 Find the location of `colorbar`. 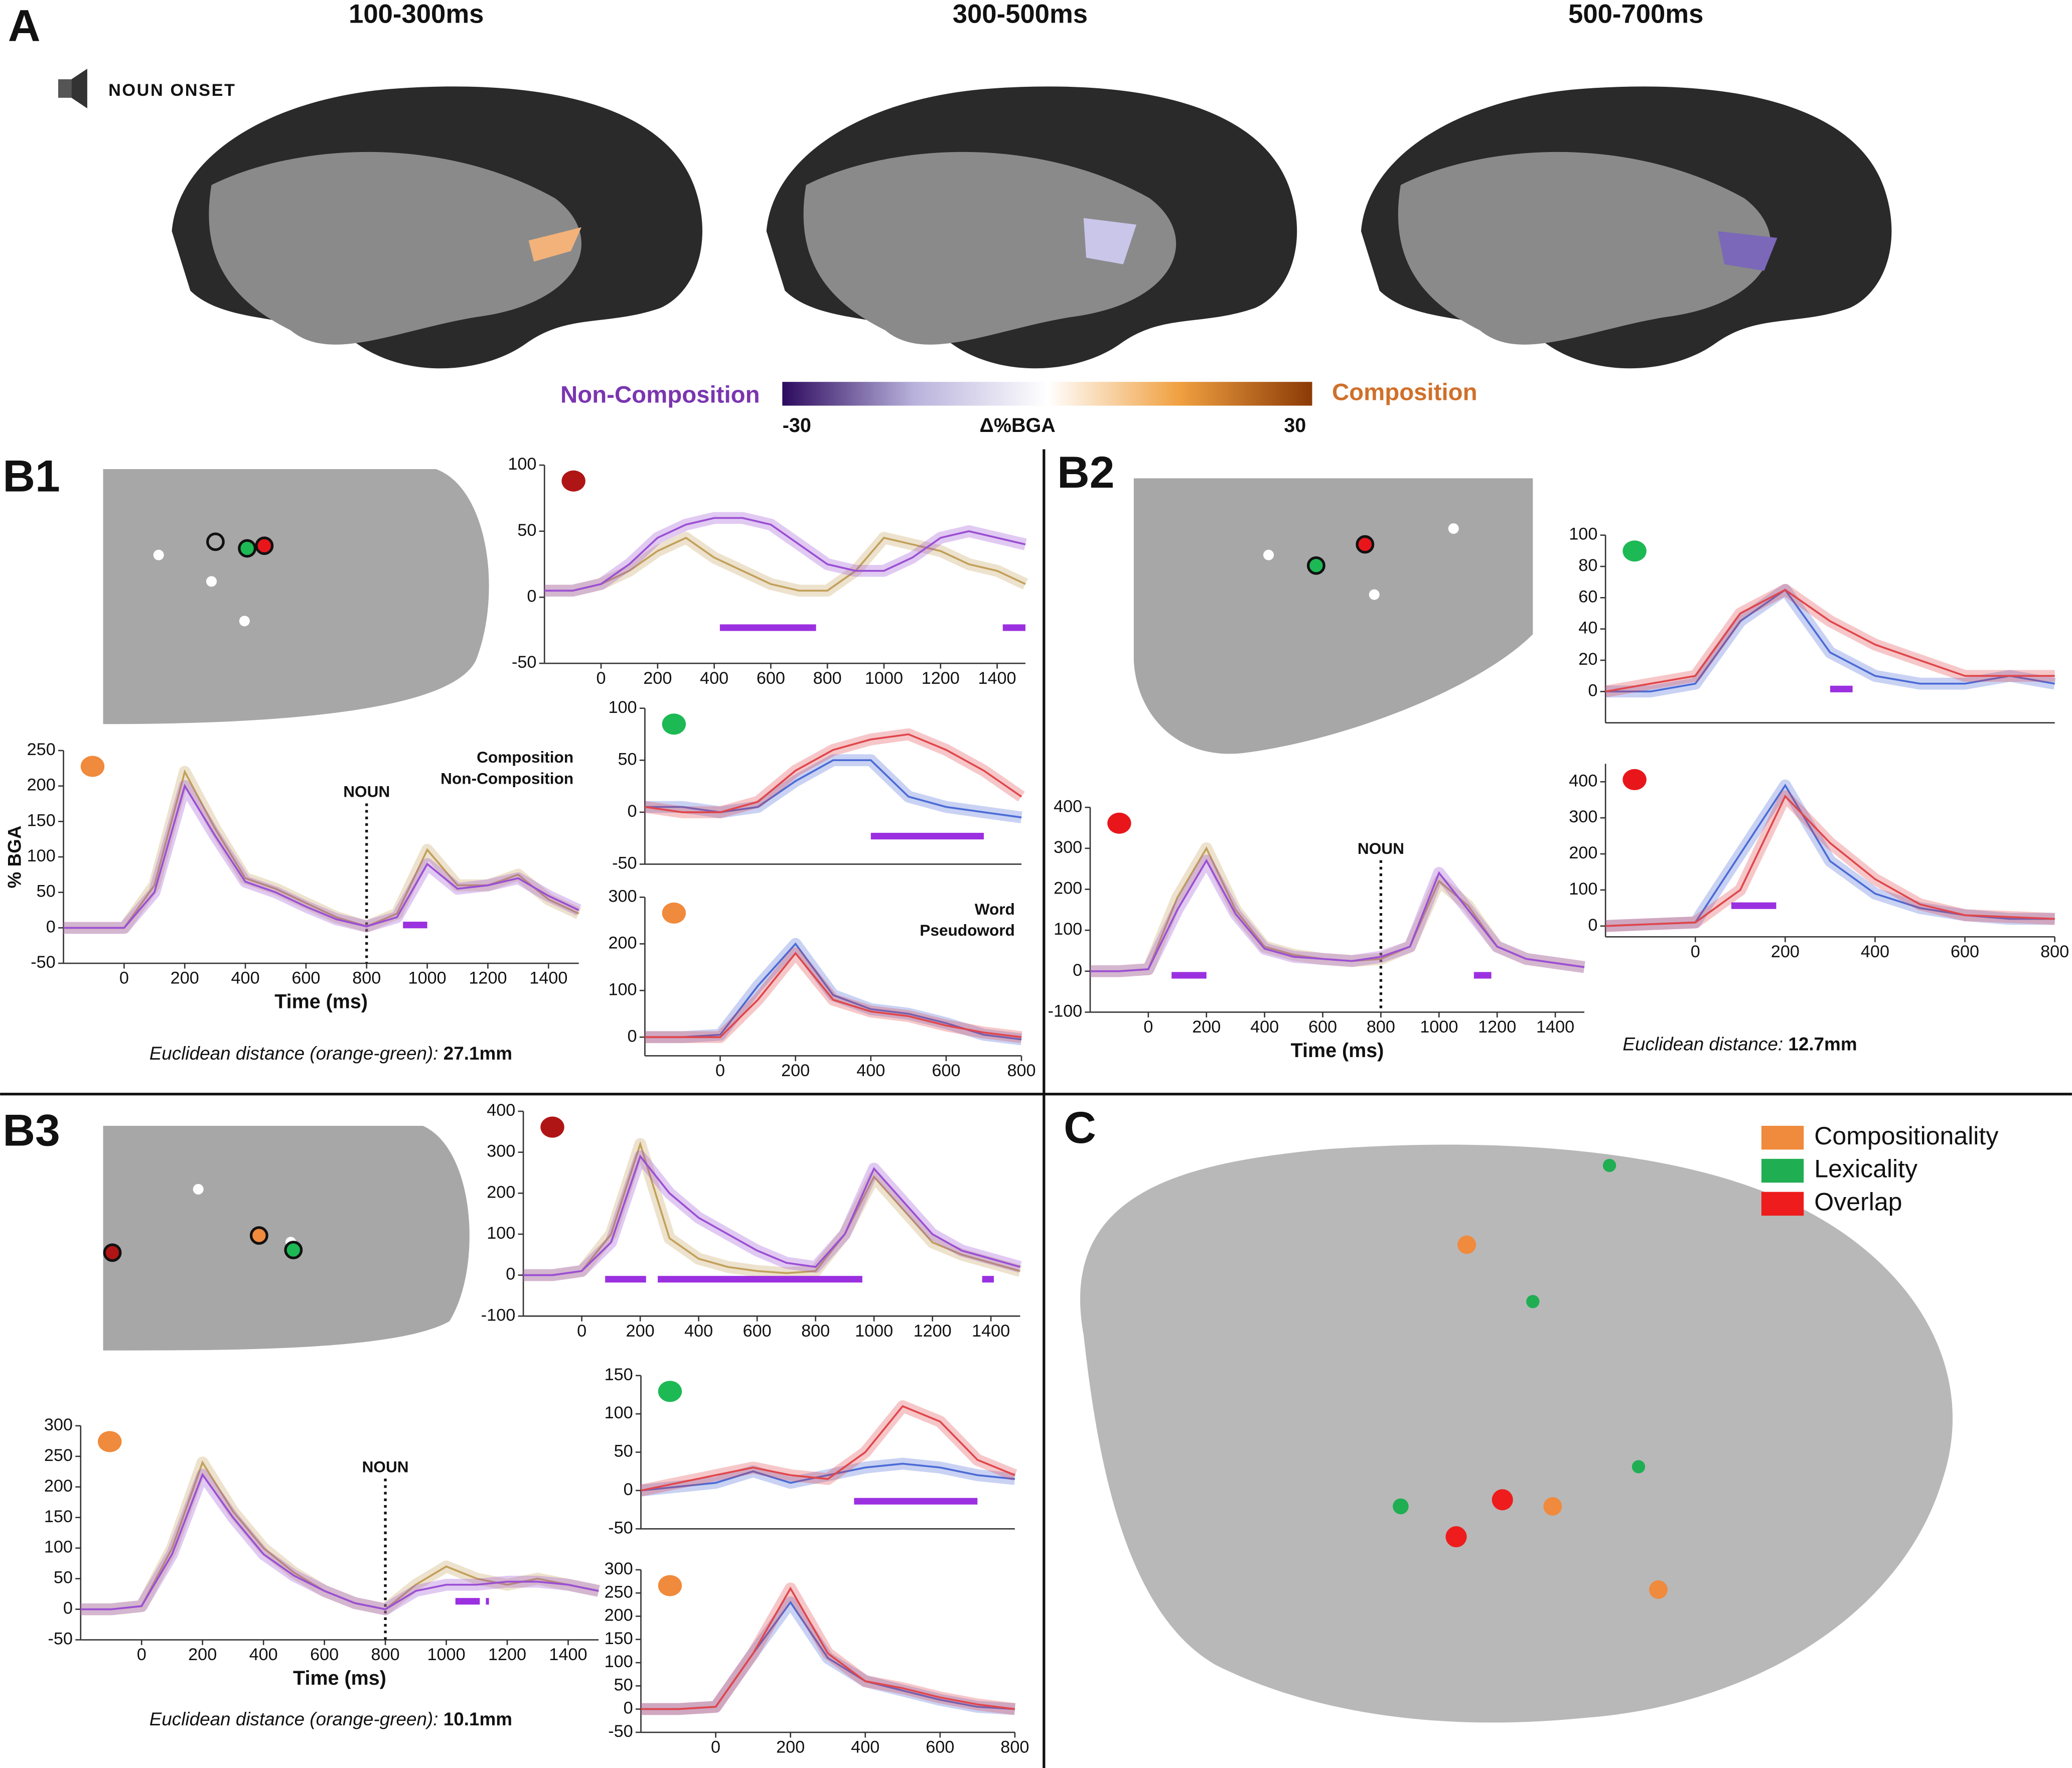

colorbar is located at coordinates (1047, 394).